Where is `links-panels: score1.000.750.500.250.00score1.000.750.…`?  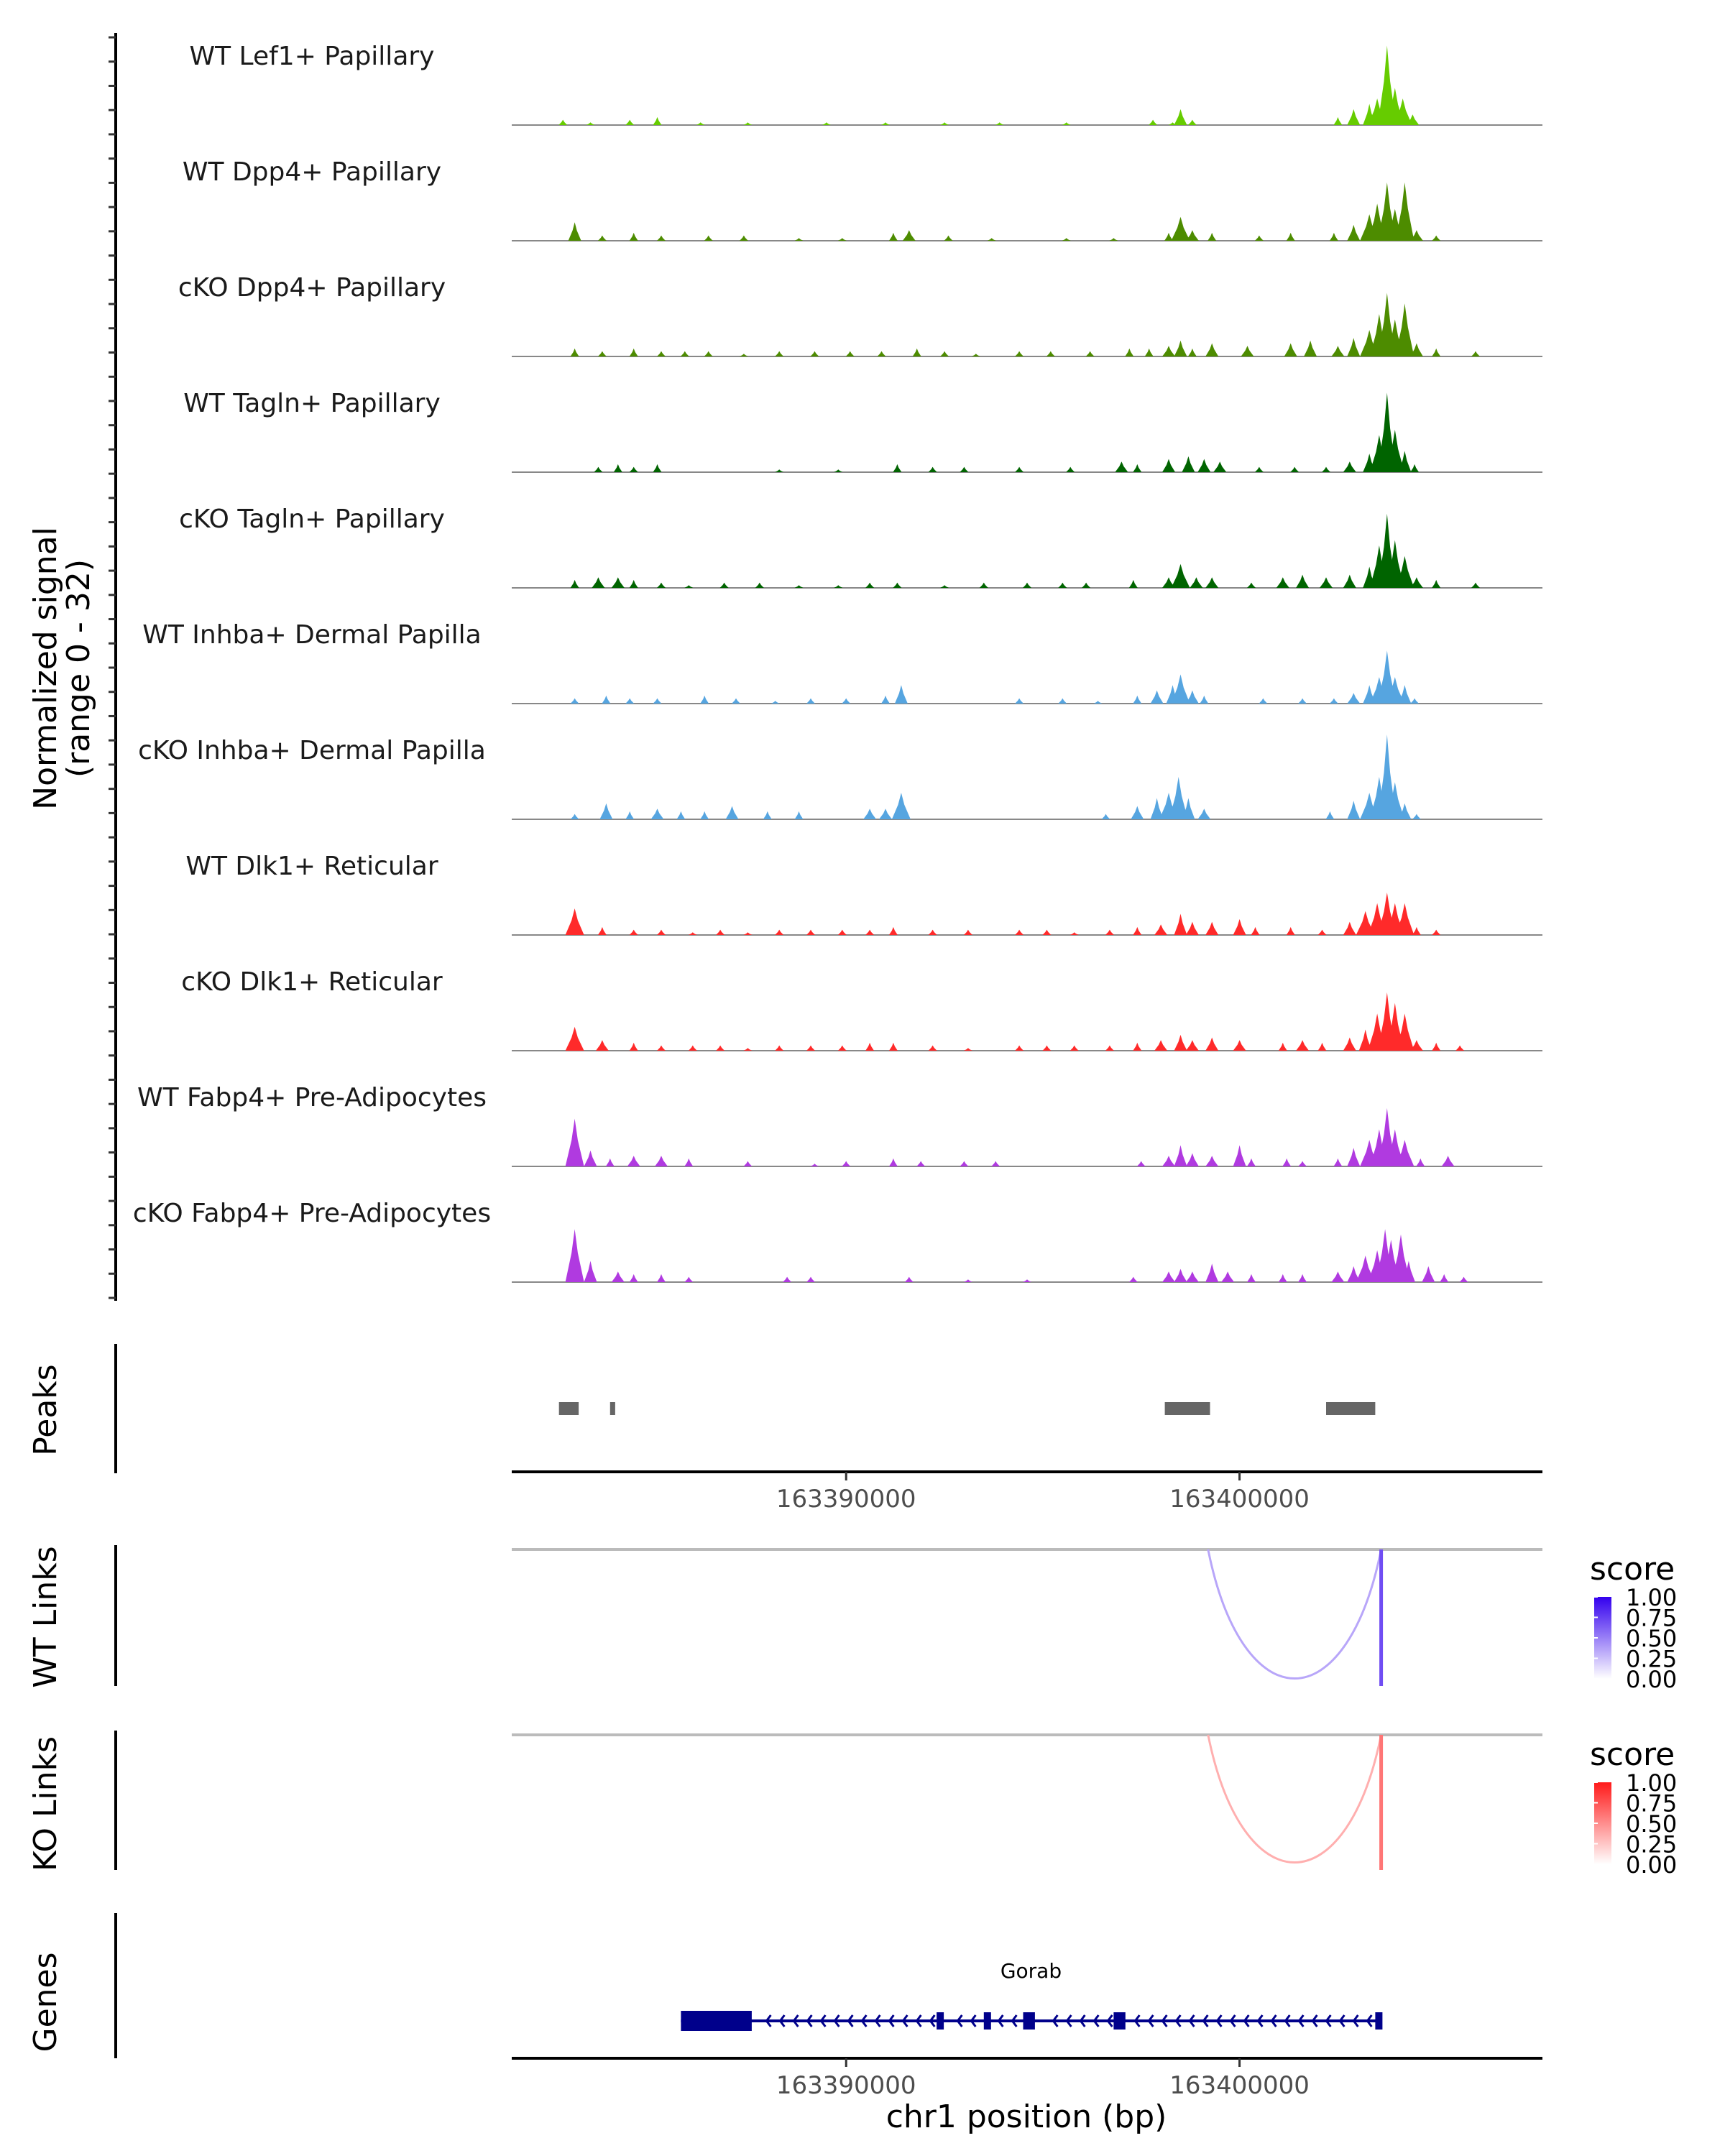 links-panels: score1.000.750.500.250.00score1.000.750.… is located at coordinates (895, 1712).